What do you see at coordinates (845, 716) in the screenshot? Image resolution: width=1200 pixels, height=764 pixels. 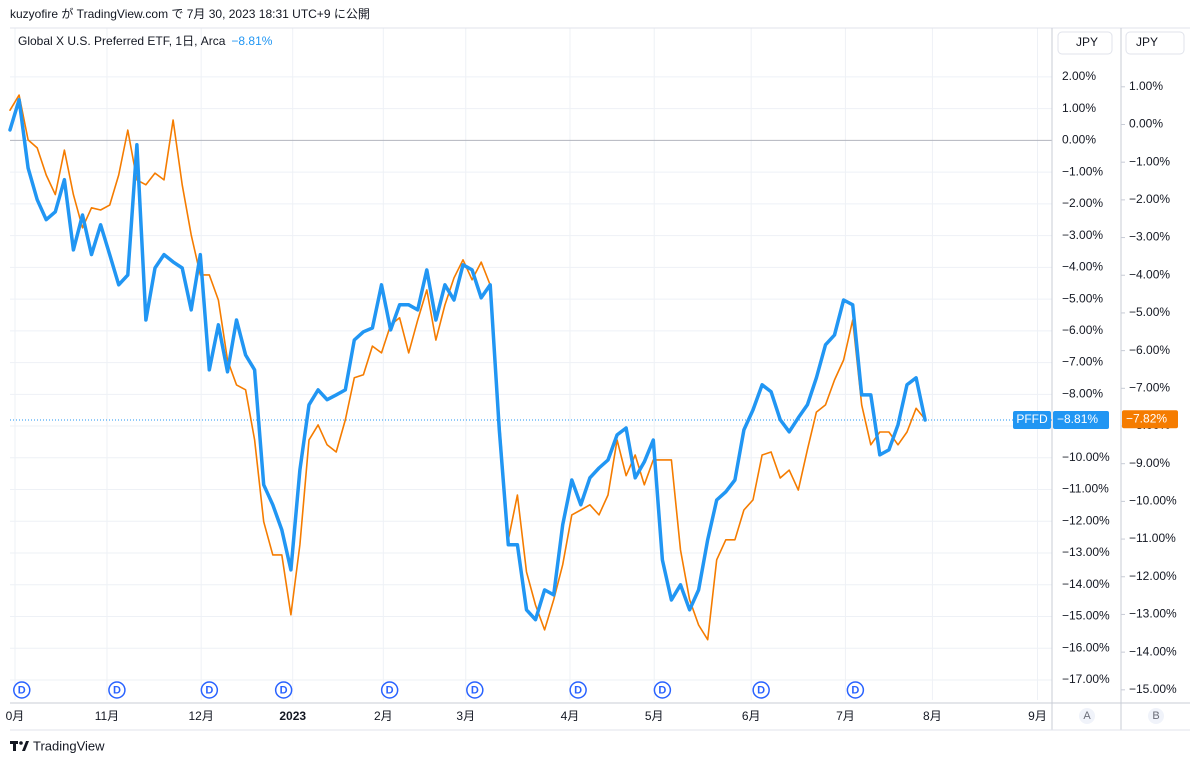 I see `x-tick-label: 7月` at bounding box center [845, 716].